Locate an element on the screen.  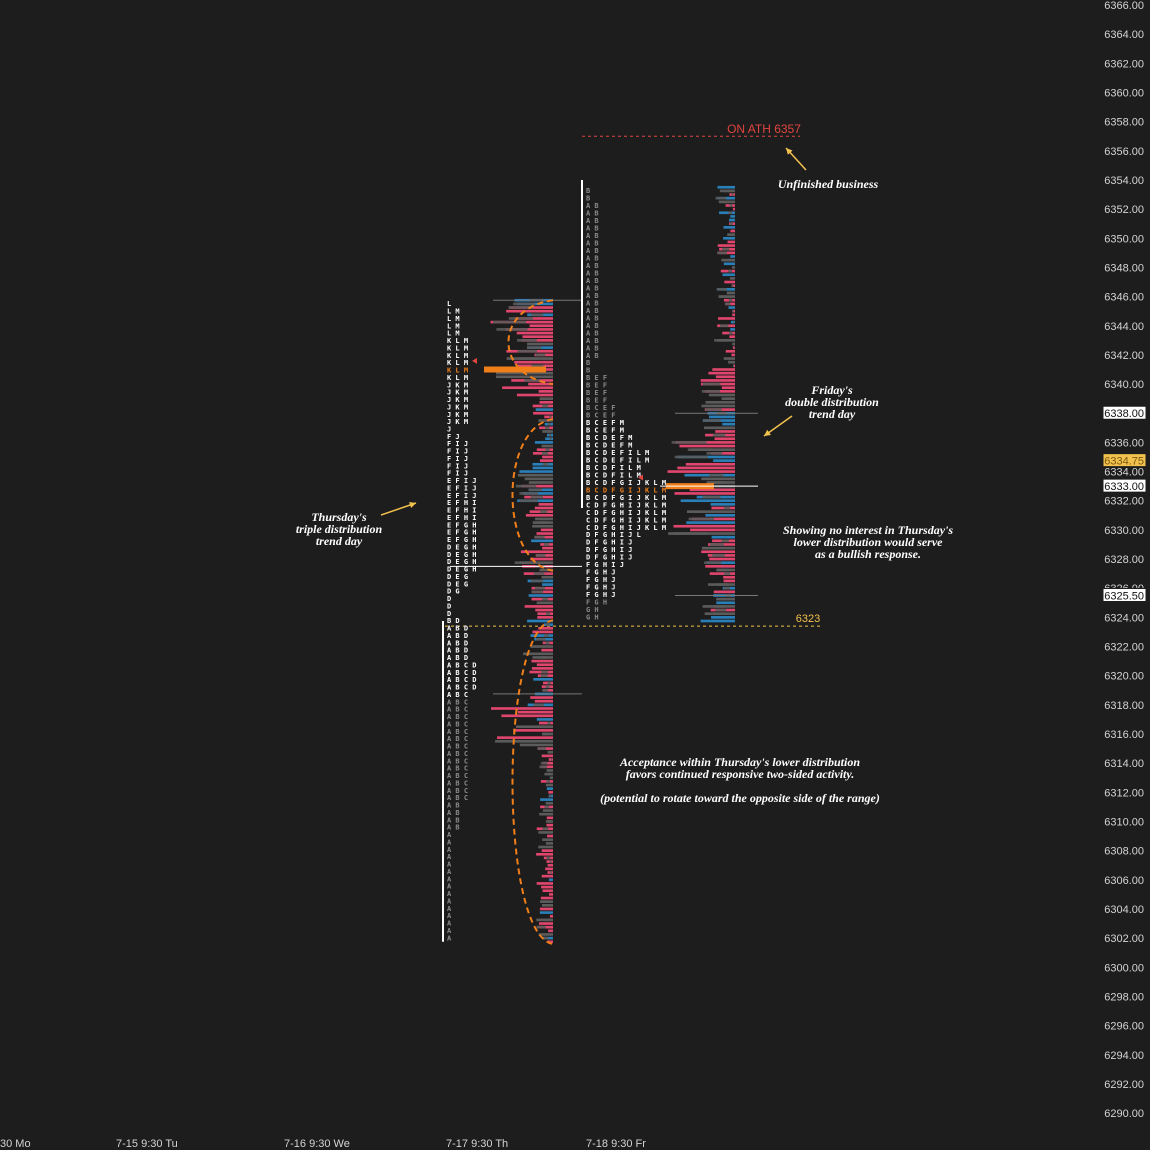
y-tick-label: 6330.00 is located at coordinates (1124, 531).